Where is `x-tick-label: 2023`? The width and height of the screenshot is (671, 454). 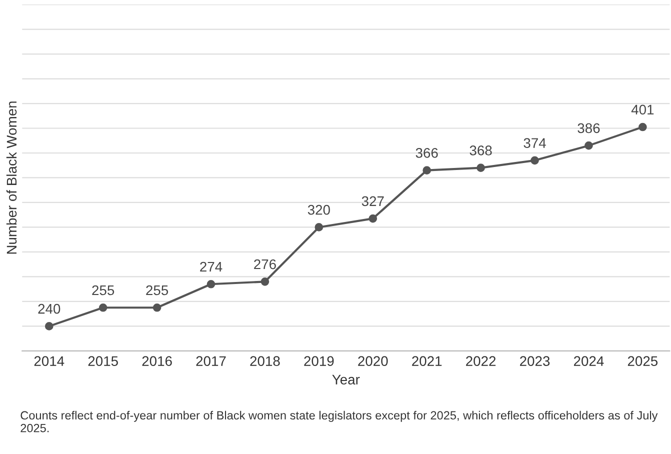 x-tick-label: 2023 is located at coordinates (535, 361).